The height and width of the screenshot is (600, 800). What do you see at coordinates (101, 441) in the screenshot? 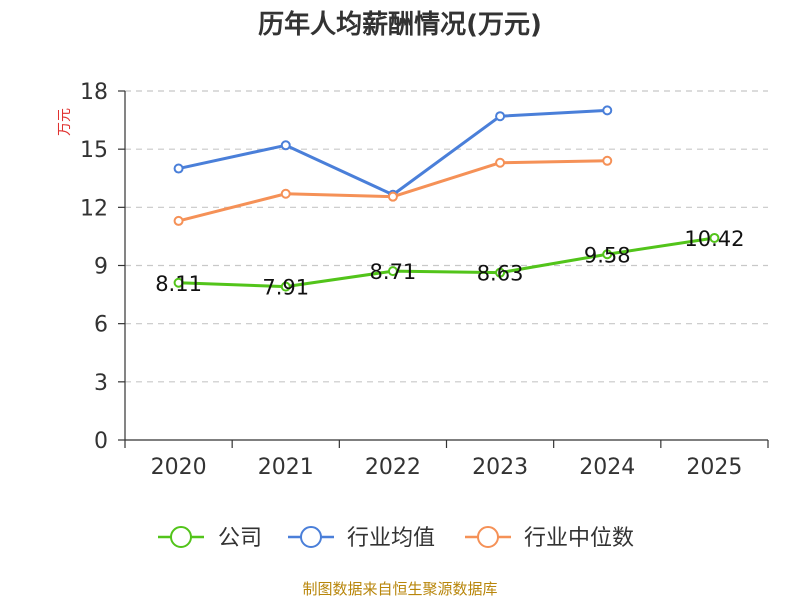
I see `y-tick-label: 0` at bounding box center [101, 441].